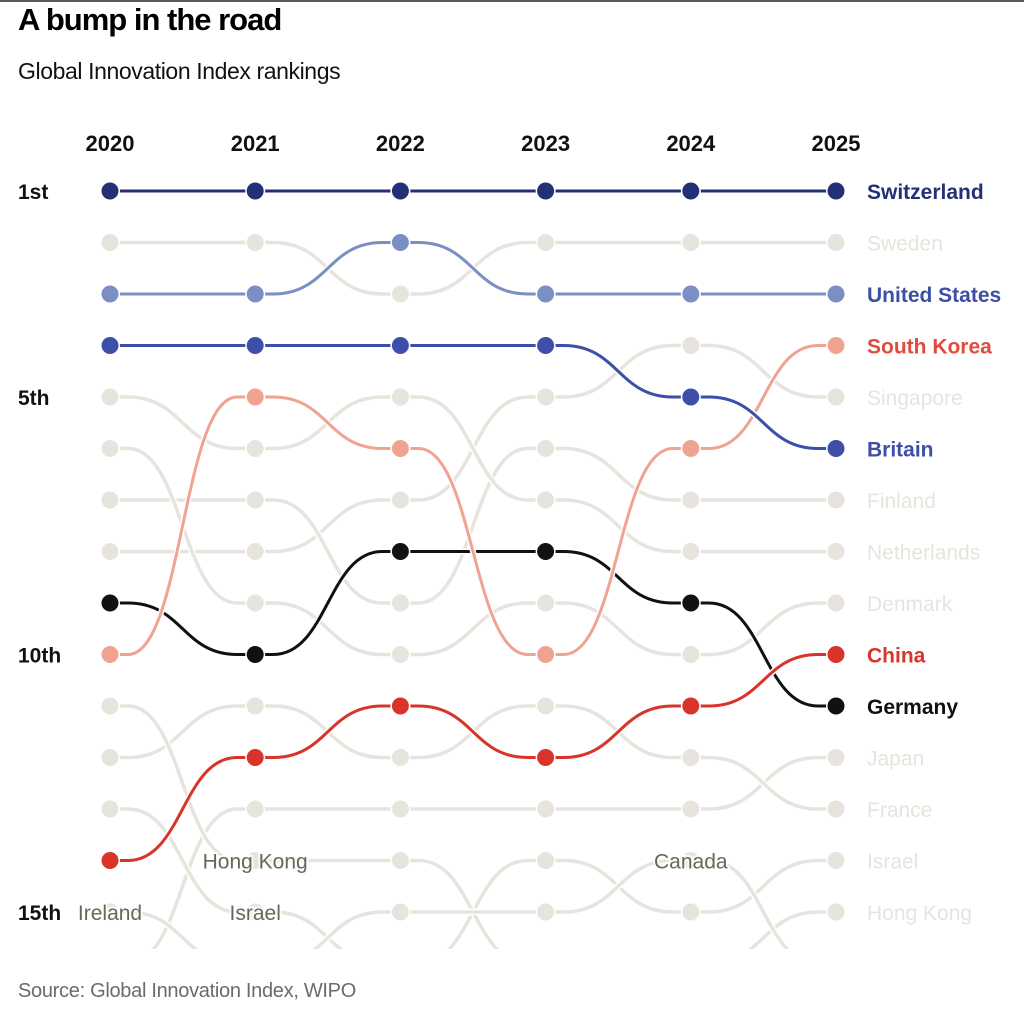 This screenshot has width=1024, height=1024. I want to click on dot-finland-2020, so click(110, 500).